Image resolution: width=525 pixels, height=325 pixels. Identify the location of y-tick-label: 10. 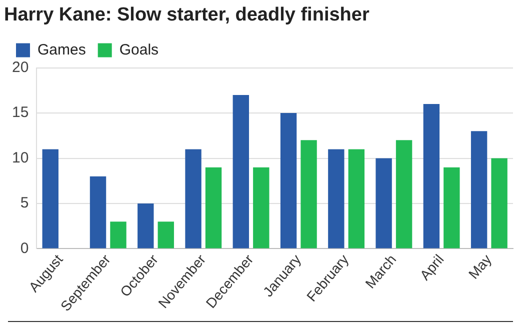
(20, 157).